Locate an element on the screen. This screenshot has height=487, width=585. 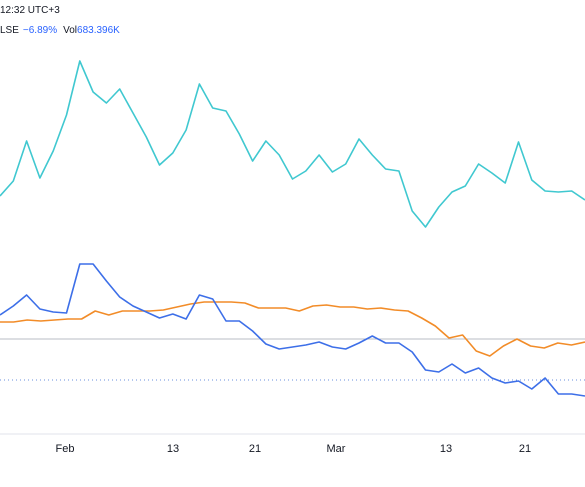
legend-row: LSE −6.89% Vol683.396K is located at coordinates (60, 30).